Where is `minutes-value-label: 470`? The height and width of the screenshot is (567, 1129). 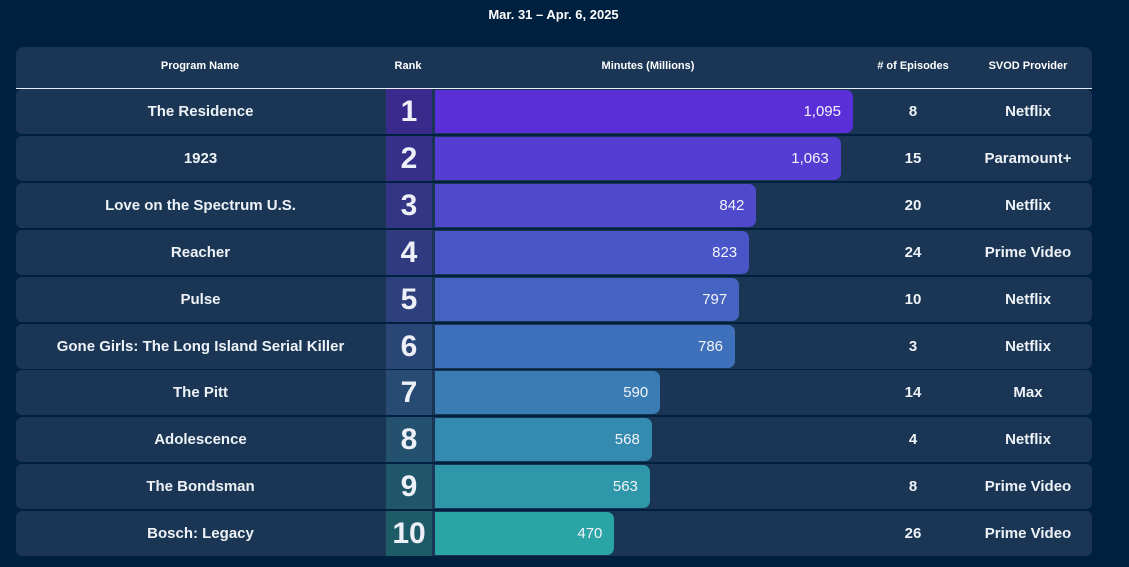
minutes-value-label: 470 is located at coordinates (590, 534).